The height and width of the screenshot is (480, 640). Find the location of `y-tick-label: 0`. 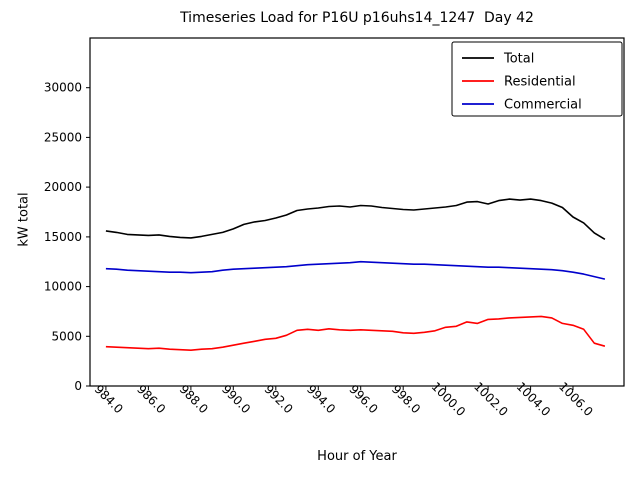

y-tick-label: 0 is located at coordinates (78, 386).